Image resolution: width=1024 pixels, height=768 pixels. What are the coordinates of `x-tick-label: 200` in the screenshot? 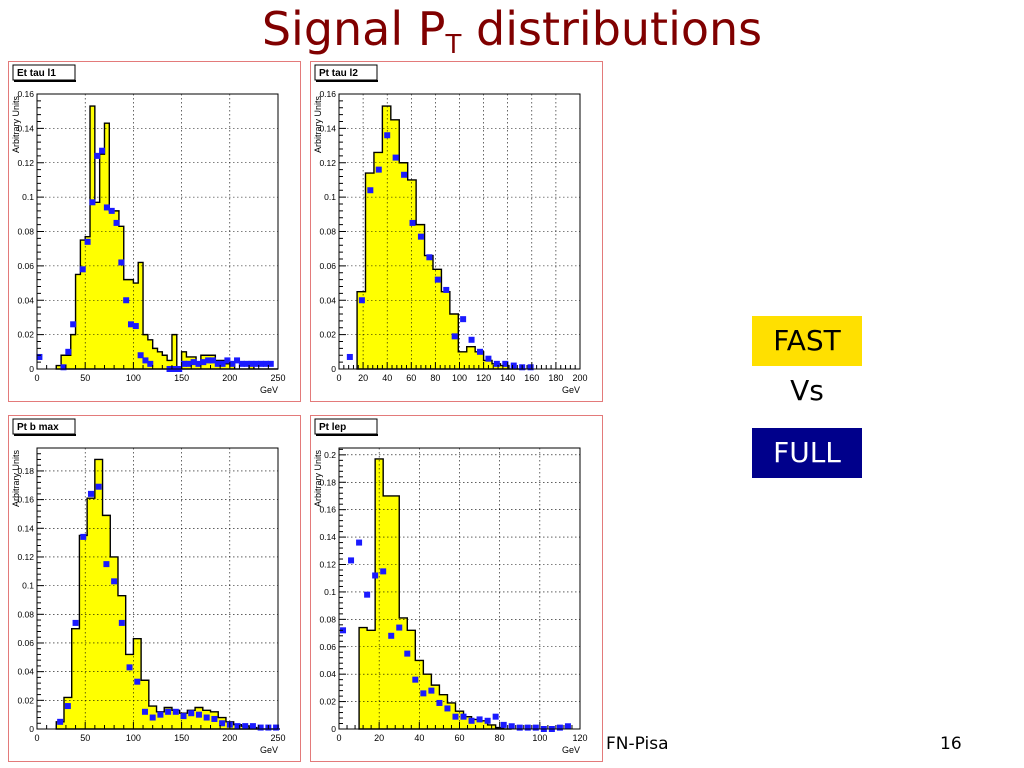 It's located at (579, 378).